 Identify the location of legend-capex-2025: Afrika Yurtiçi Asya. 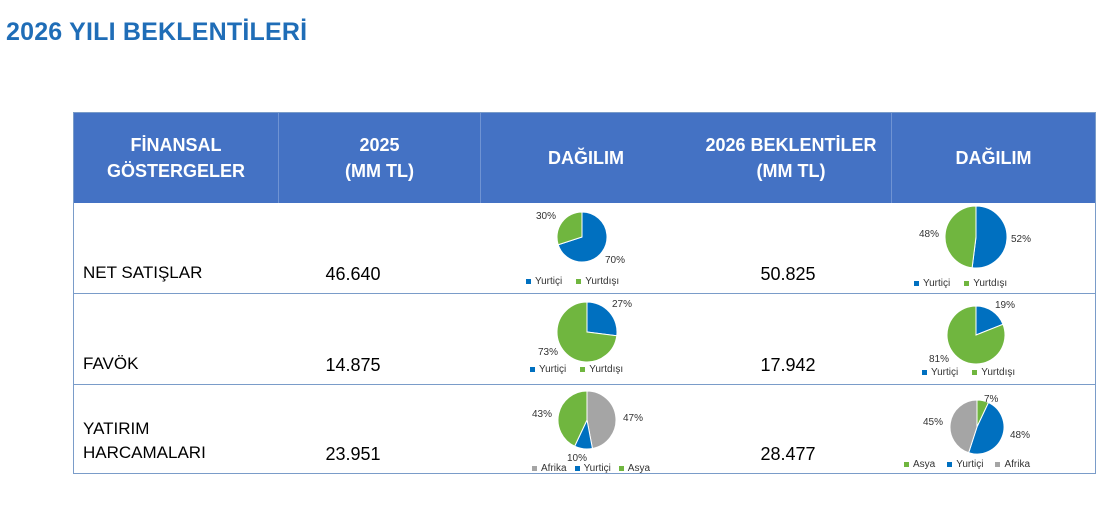
(591, 468).